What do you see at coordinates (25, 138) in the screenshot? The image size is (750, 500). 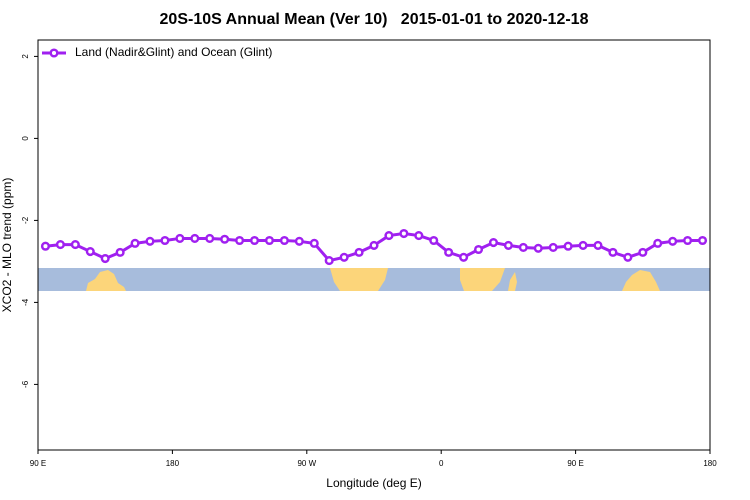 I see `y-tick-label: 0` at bounding box center [25, 138].